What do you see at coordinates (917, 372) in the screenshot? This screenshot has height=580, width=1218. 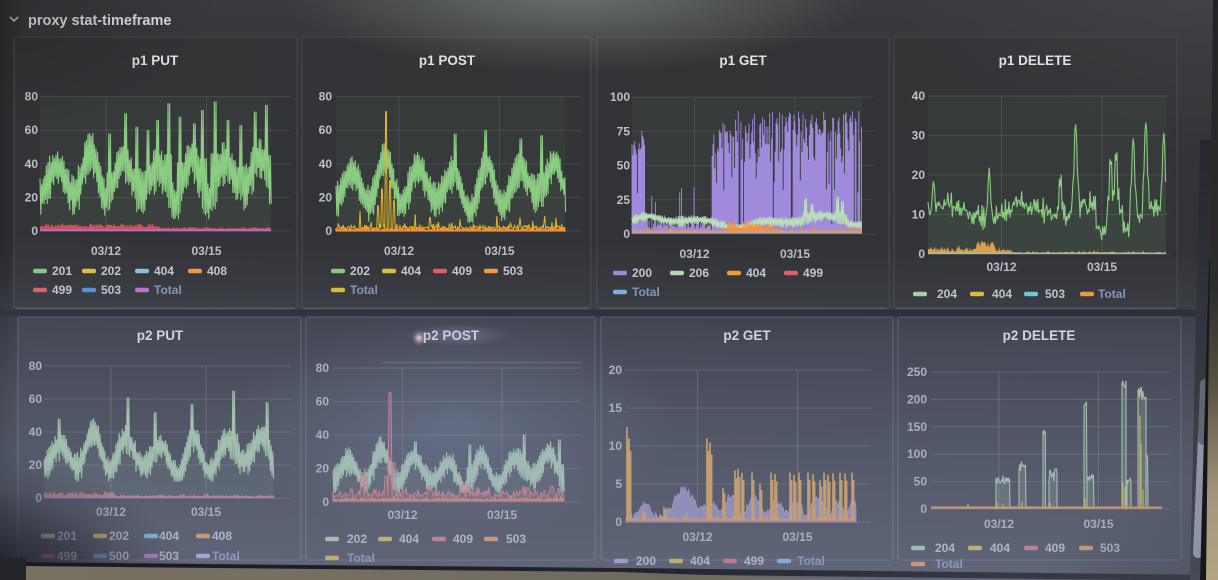 I see `svg-text: 250` at bounding box center [917, 372].